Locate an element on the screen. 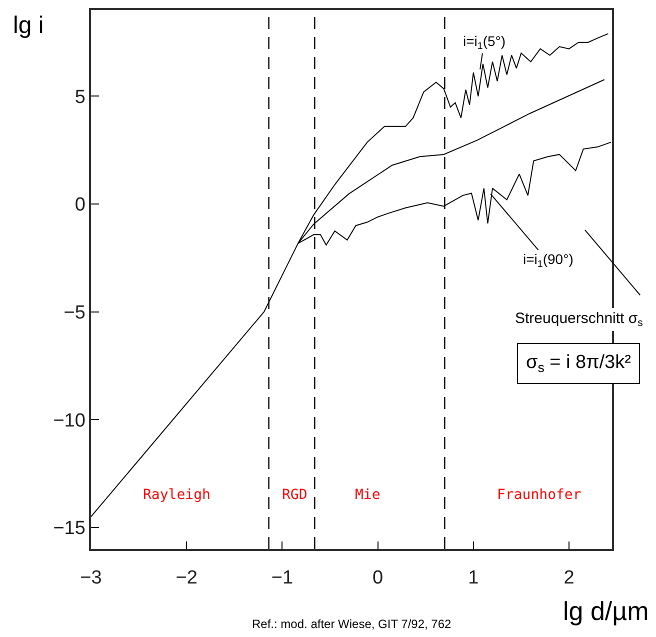 Image resolution: width=656 pixels, height=637 pixels. x-tick-label: 1 is located at coordinates (473, 578).